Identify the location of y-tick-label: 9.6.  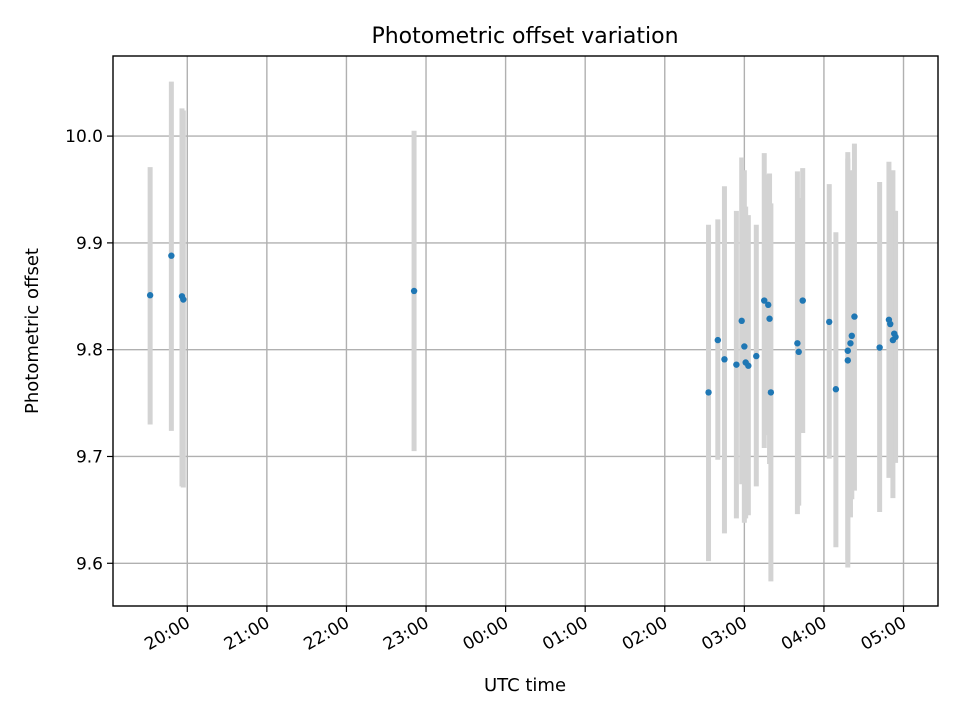
(89, 564).